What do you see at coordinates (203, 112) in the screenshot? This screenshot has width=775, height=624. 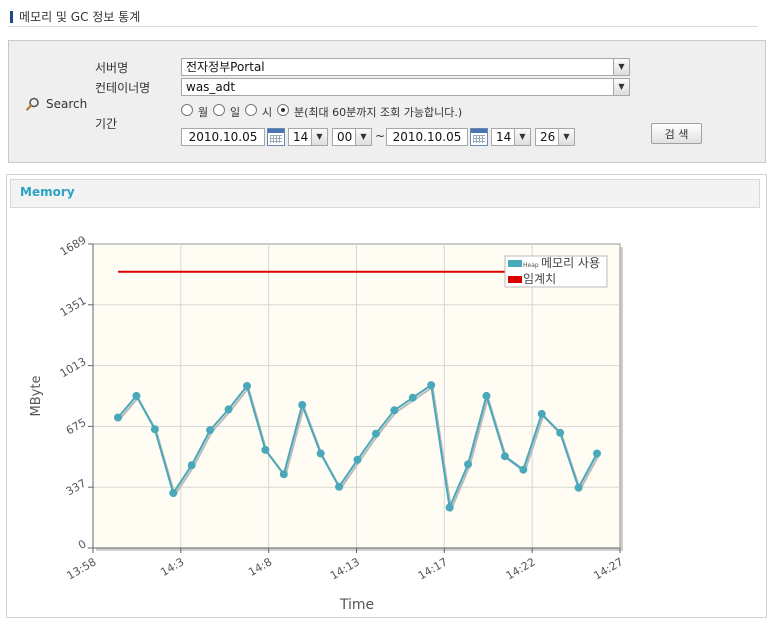 I see `radio-month-label: 월` at bounding box center [203, 112].